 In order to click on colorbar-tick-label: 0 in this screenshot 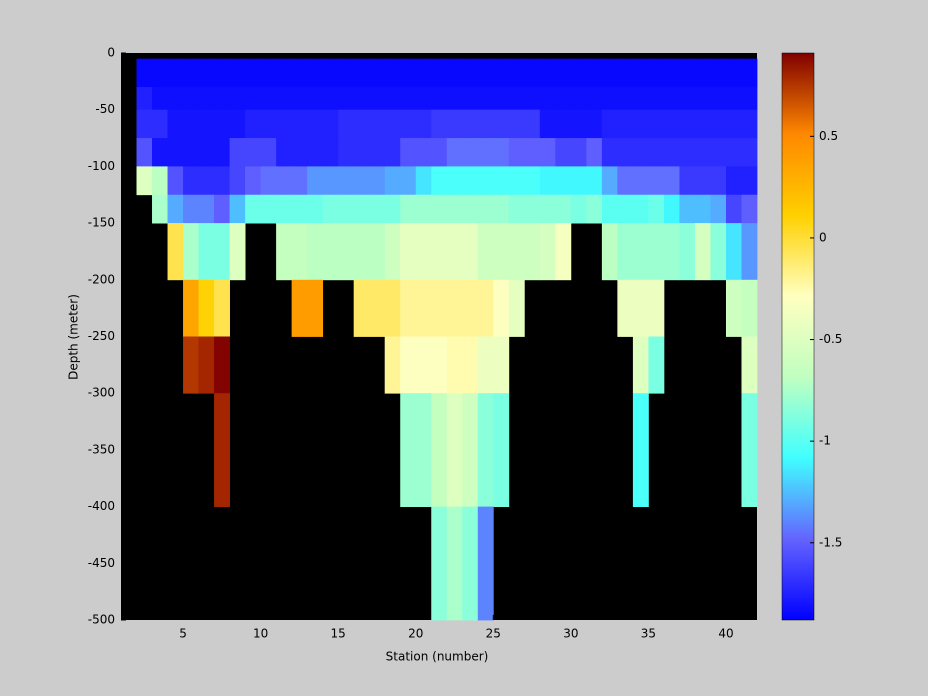, I will do `click(823, 237)`.